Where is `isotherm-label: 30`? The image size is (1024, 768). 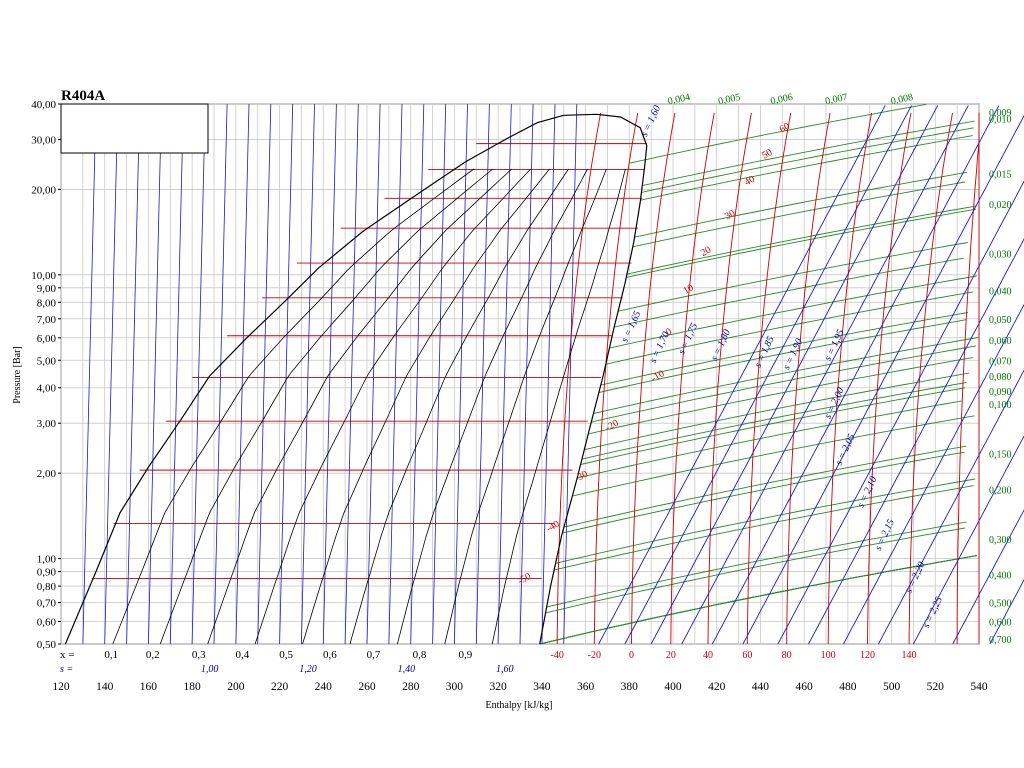 isotherm-label: 30 is located at coordinates (730, 215).